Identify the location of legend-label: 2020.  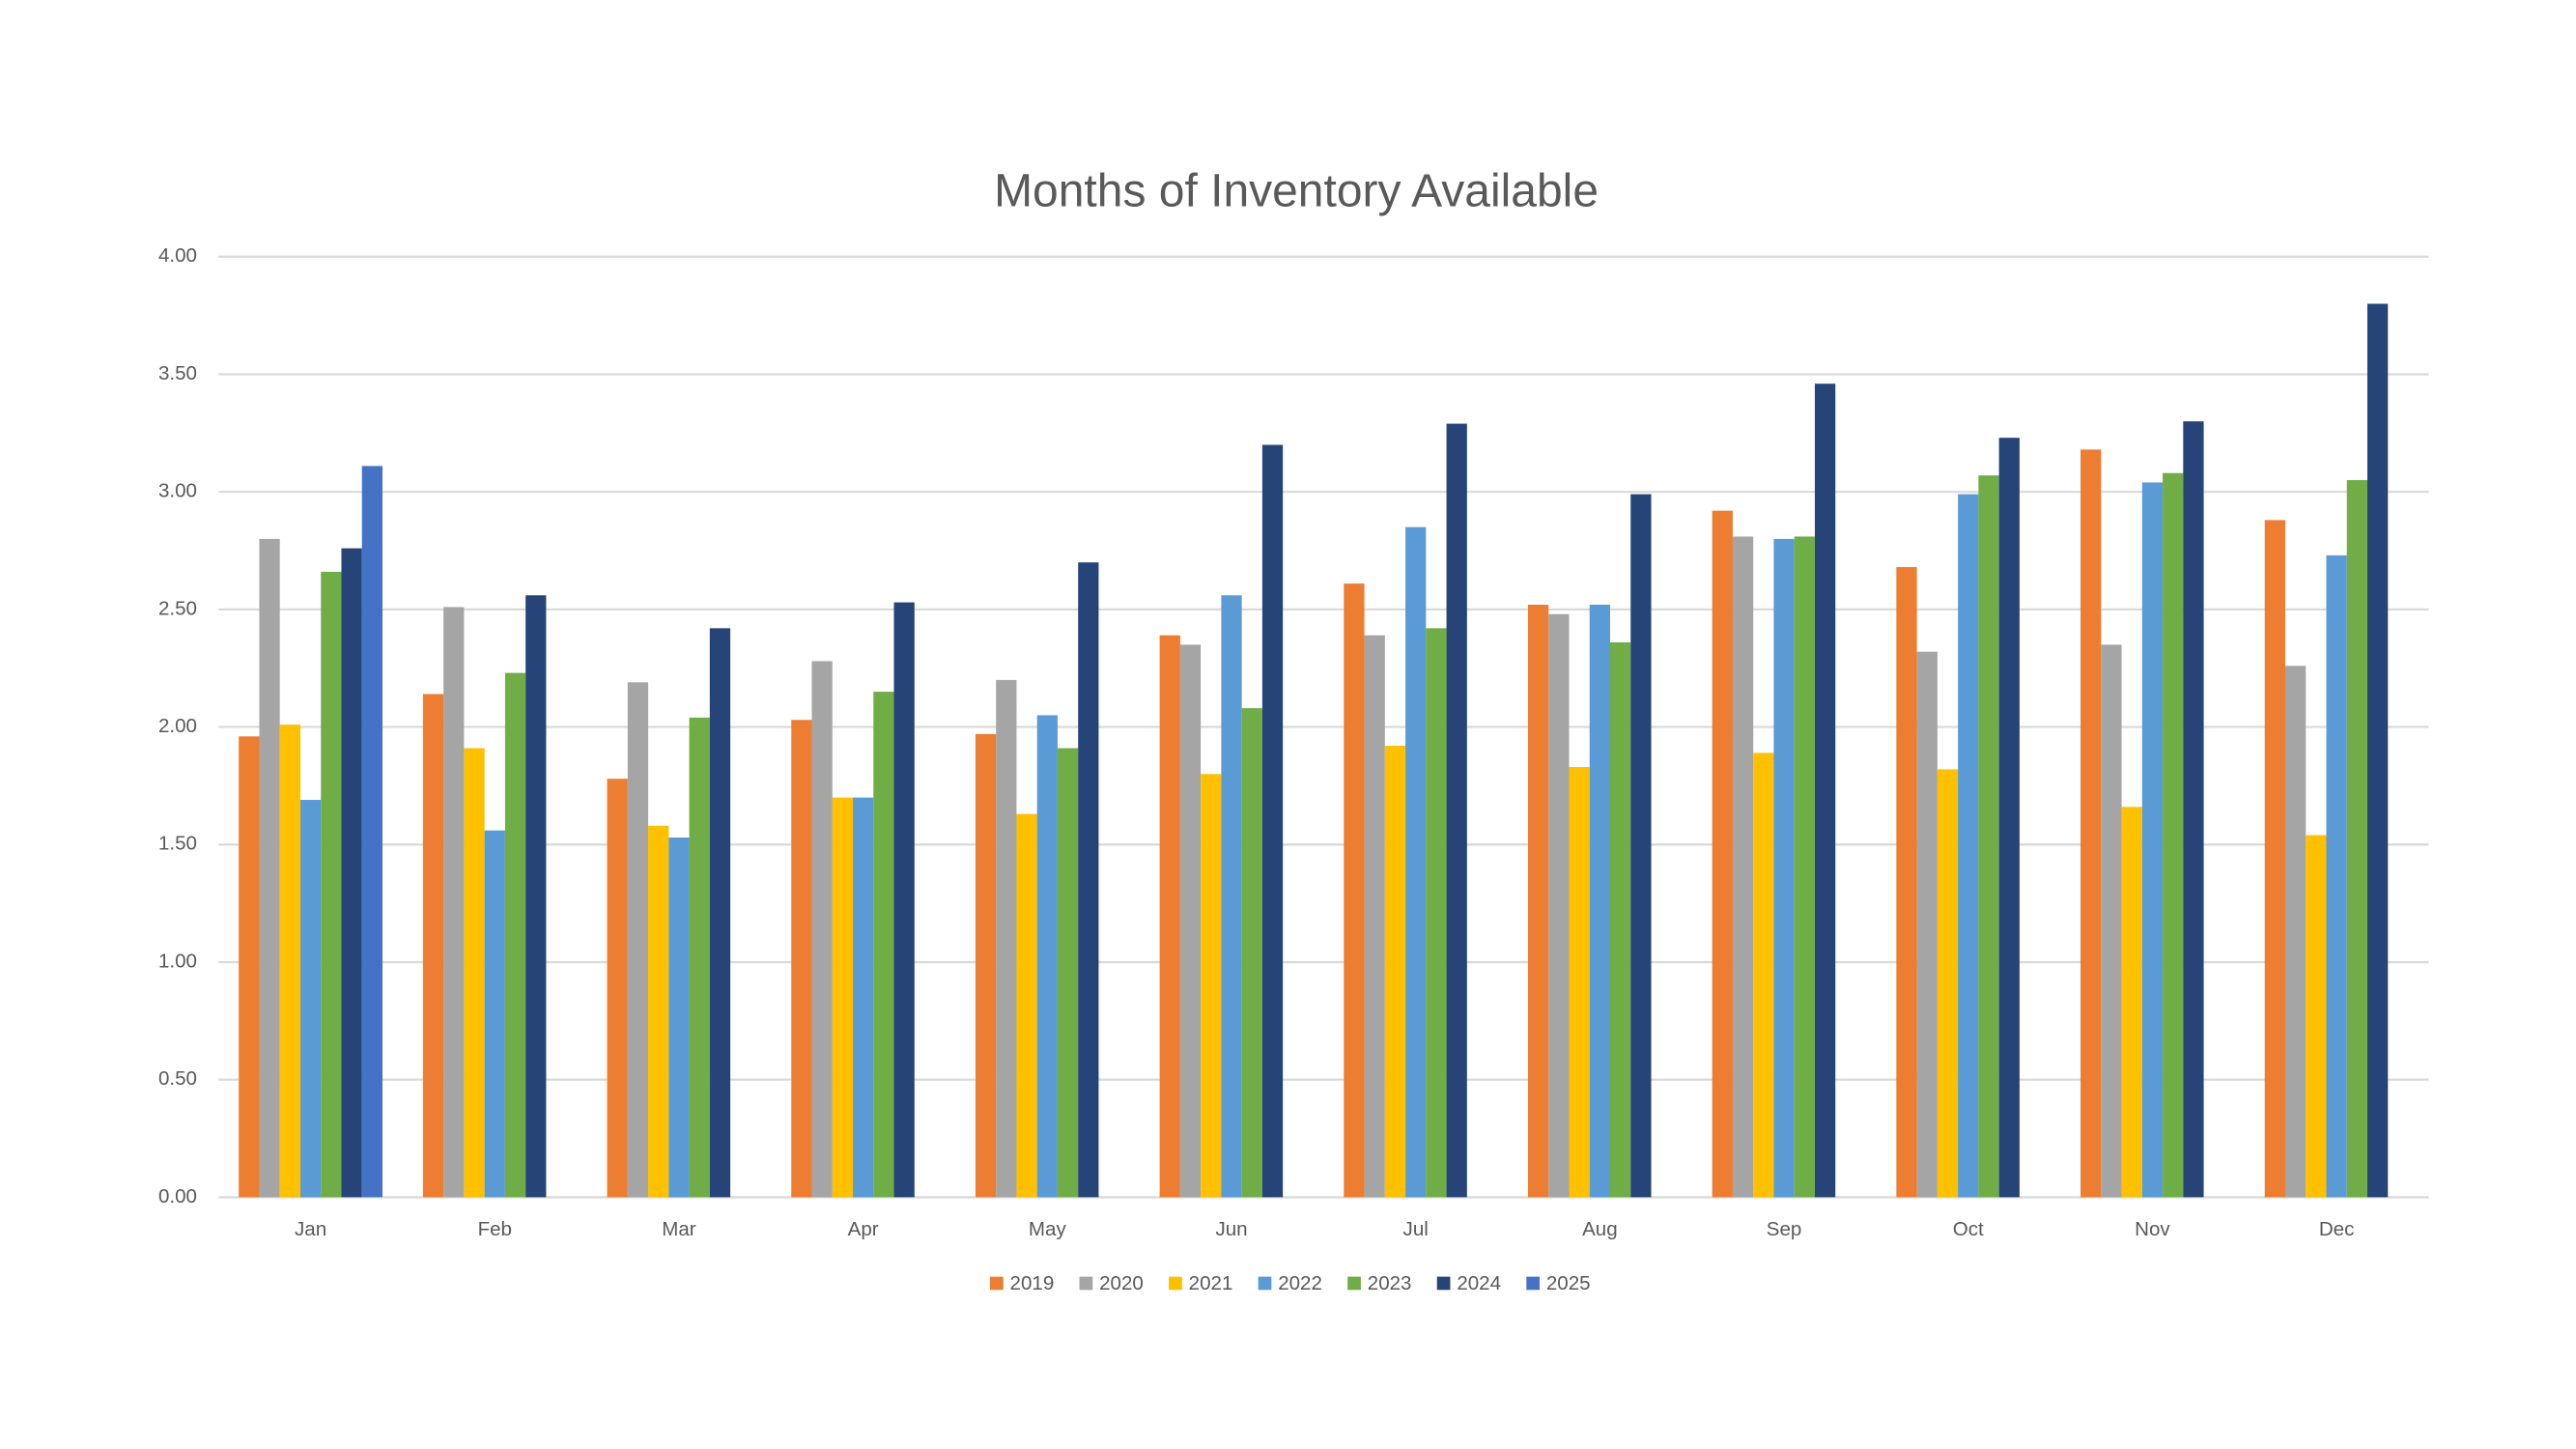
(1121, 1283).